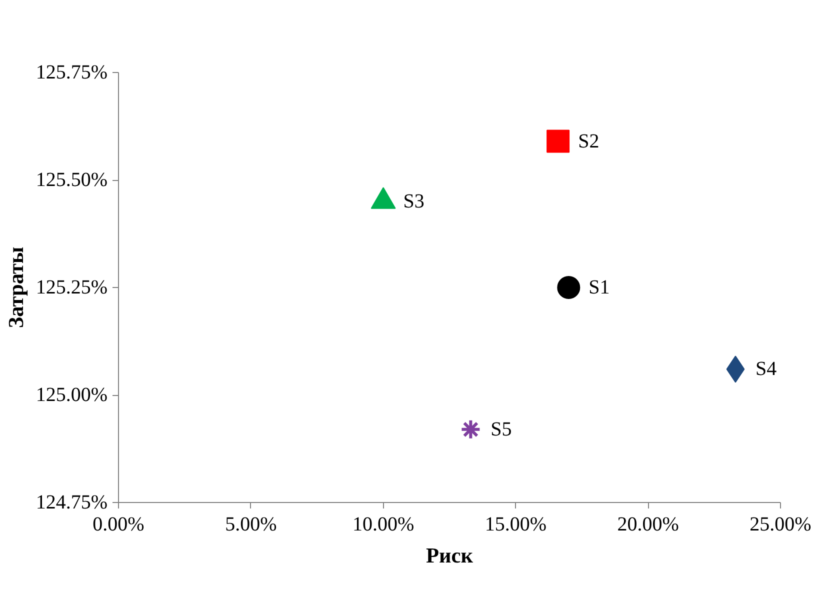 The image size is (834, 607). Describe the element at coordinates (72, 287) in the screenshot. I see `y-tick-label: 125.25%` at that location.